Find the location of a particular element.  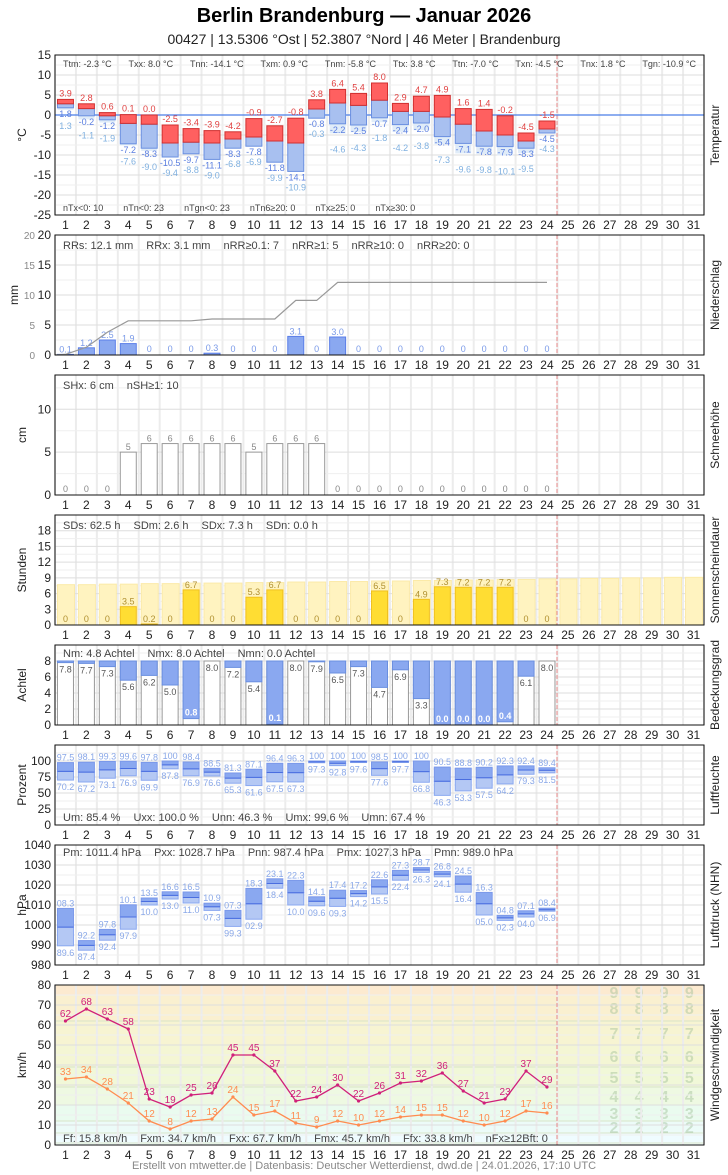

gust-wind-label: 26 is located at coordinates (212, 1086).